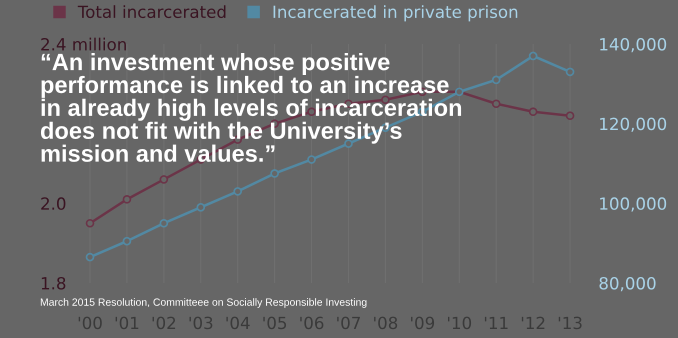 The width and height of the screenshot is (678, 338). Describe the element at coordinates (633, 45) in the screenshot. I see `y2-tick-label: 140,000` at that location.